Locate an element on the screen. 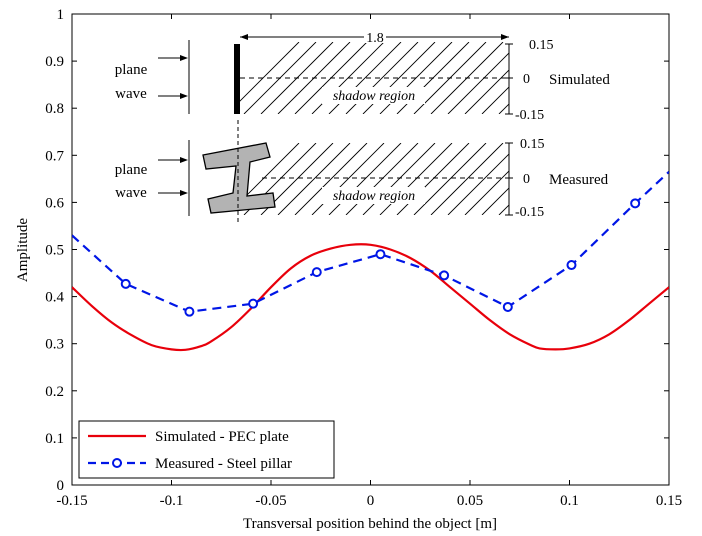  y-tick-label: 0.2 is located at coordinates (54, 392).